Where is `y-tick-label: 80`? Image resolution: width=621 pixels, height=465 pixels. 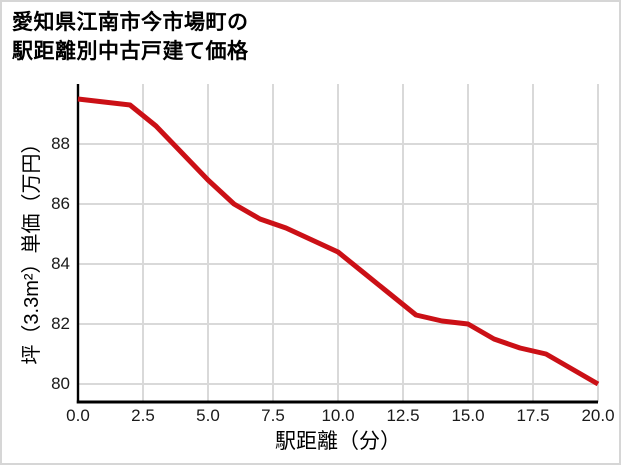
y-tick-label: 80 is located at coordinates (60, 383).